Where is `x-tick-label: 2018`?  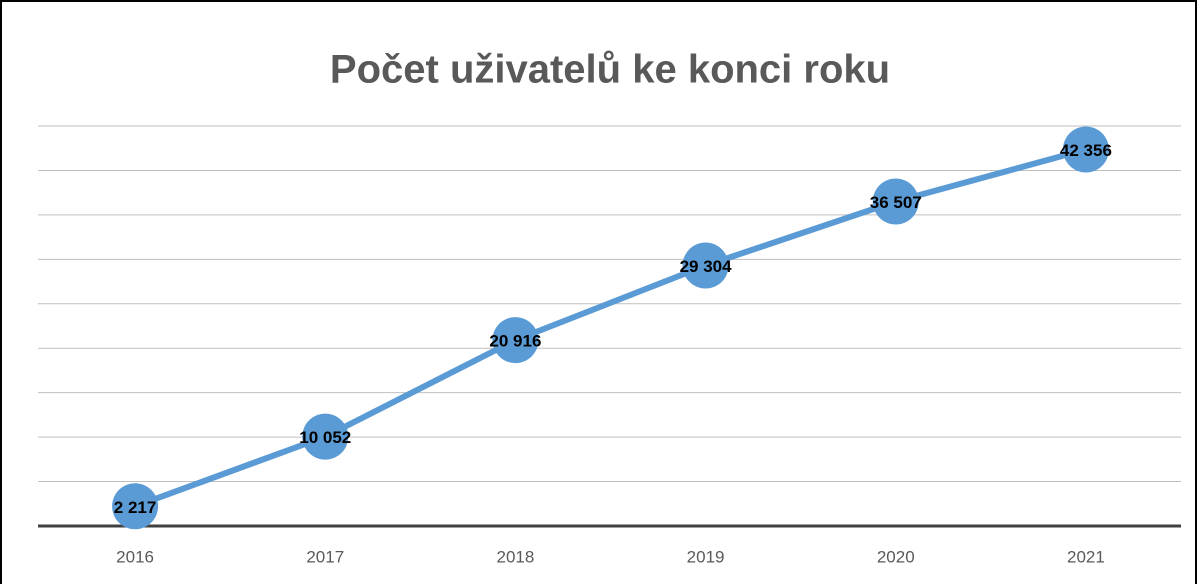 x-tick-label: 2018 is located at coordinates (516, 556).